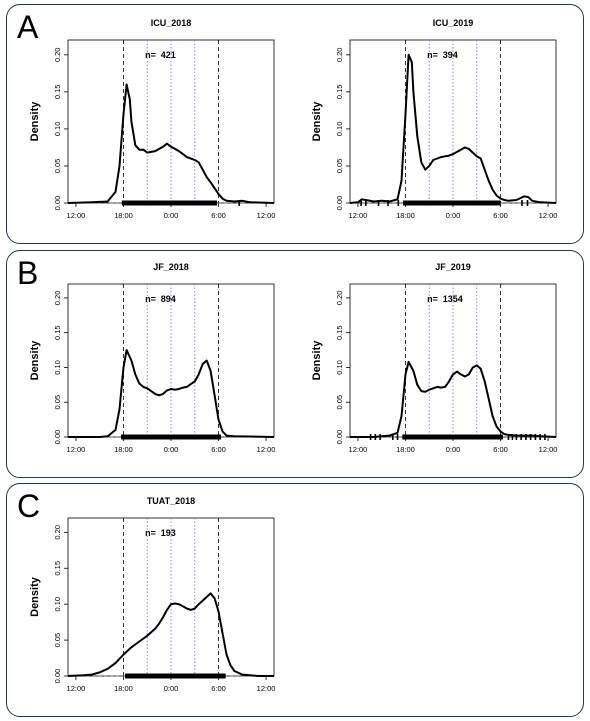 The image size is (590, 721). I want to click on chart-title: JF_2019, so click(453, 267).